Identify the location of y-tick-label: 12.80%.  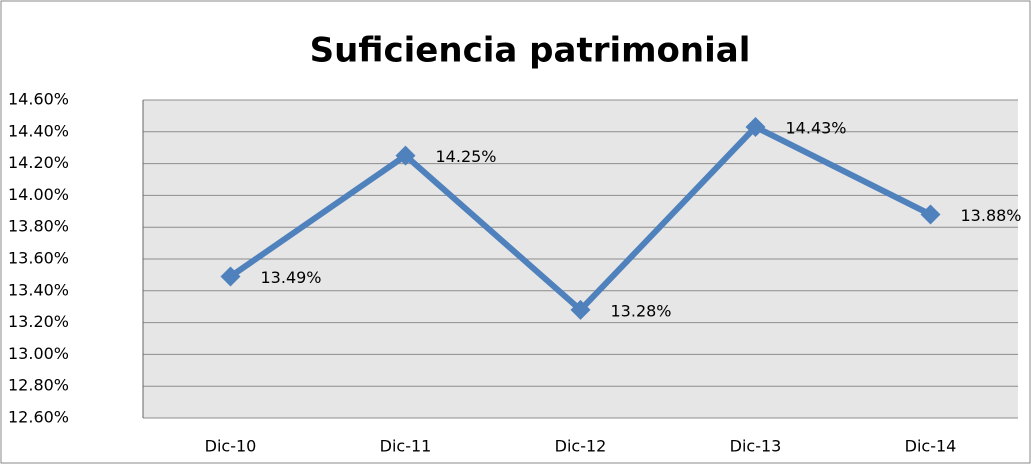
(38, 385).